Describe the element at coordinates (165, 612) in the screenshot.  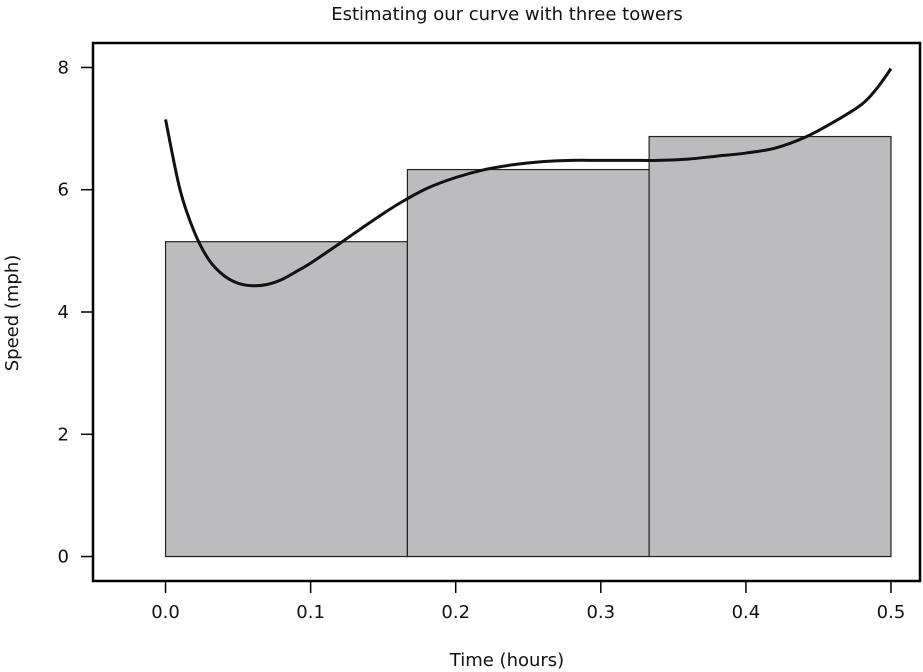
I see `x-tick-label: 0.0` at that location.